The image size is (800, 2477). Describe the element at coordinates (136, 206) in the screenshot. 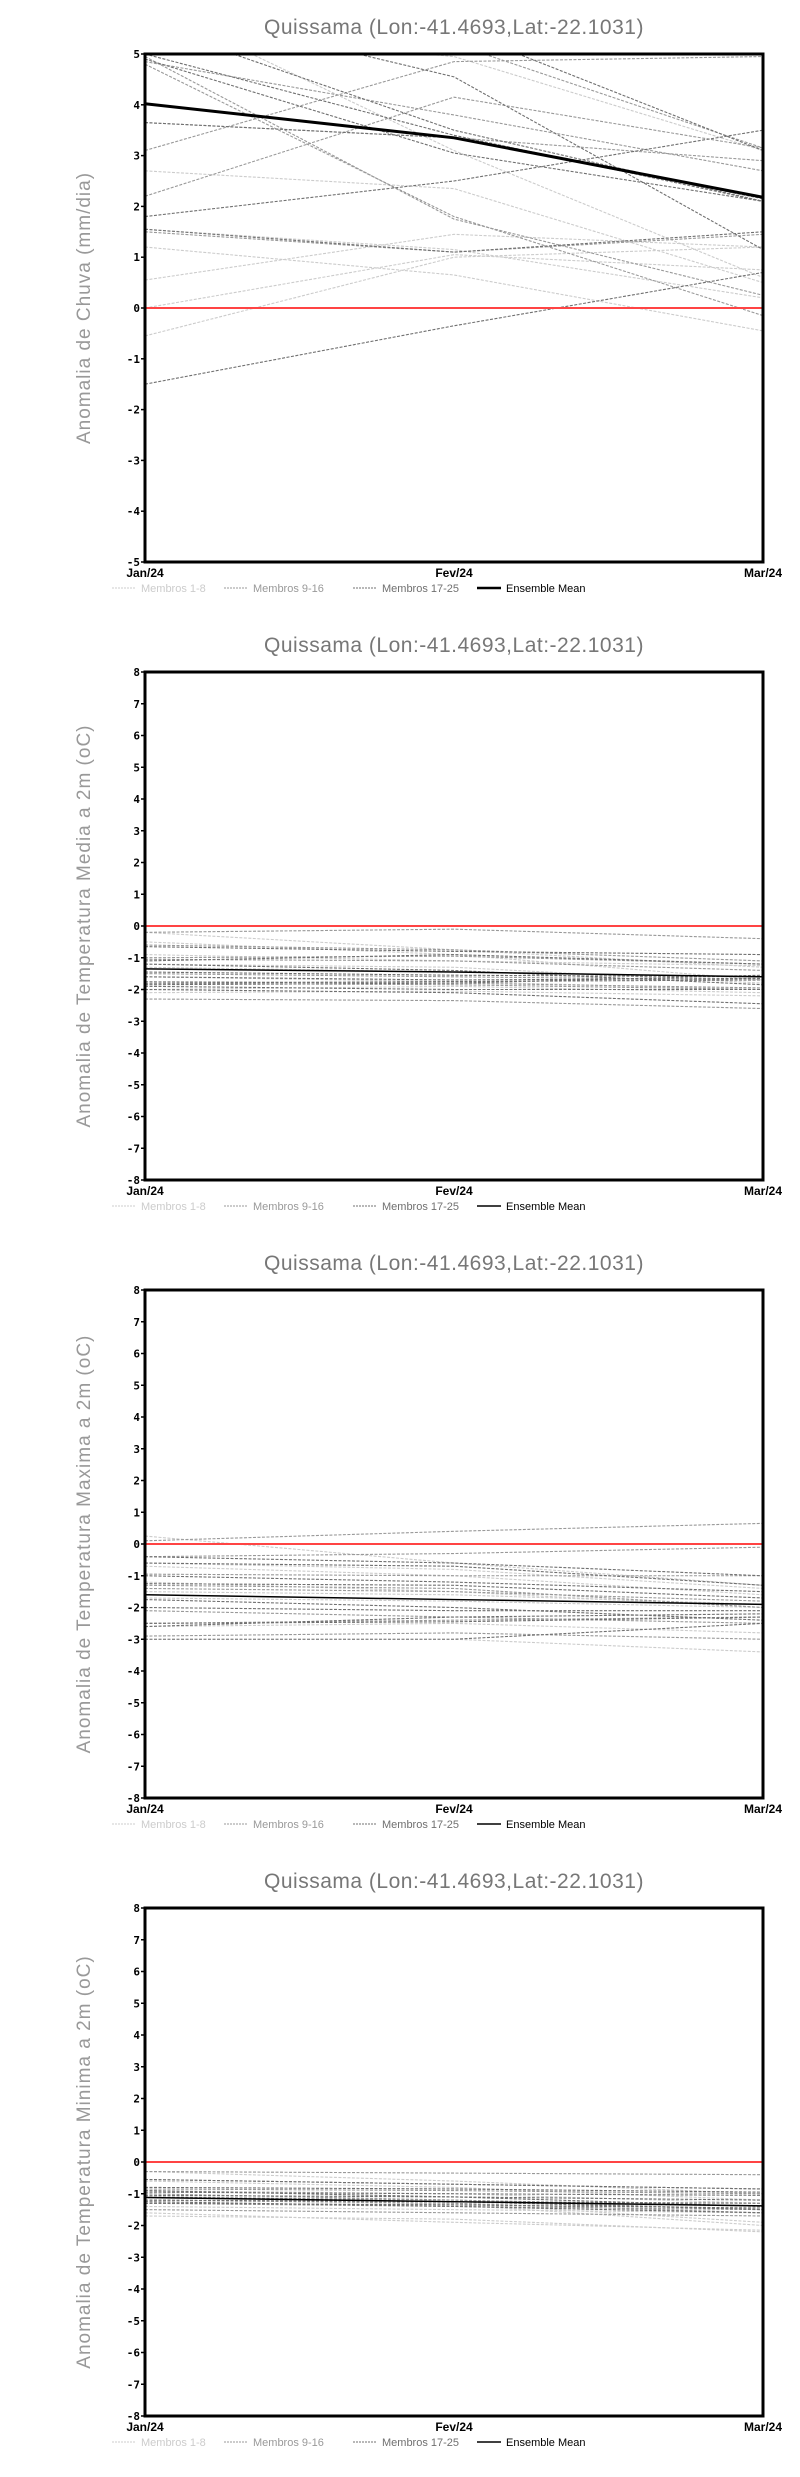

I see `y-tick-label: 2` at that location.